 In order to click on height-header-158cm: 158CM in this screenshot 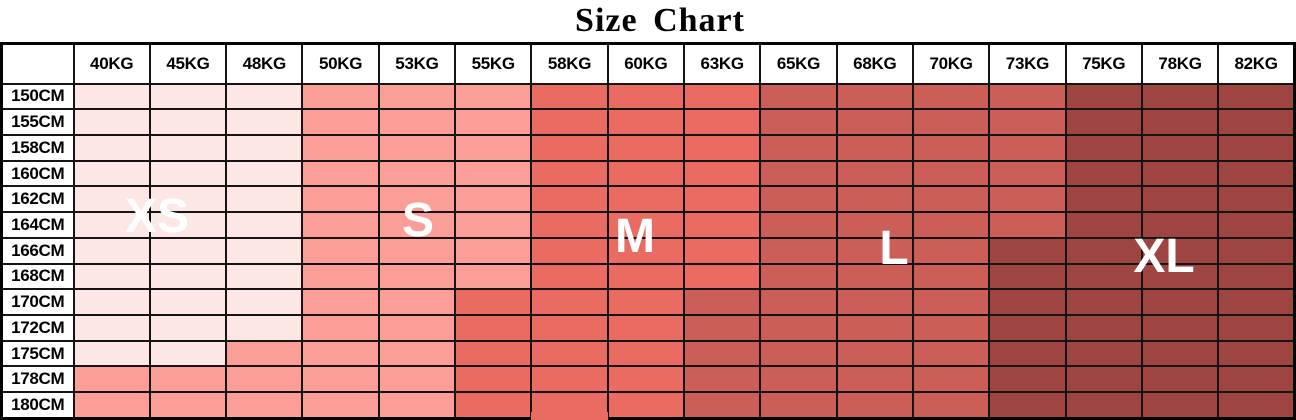, I will do `click(37, 147)`.